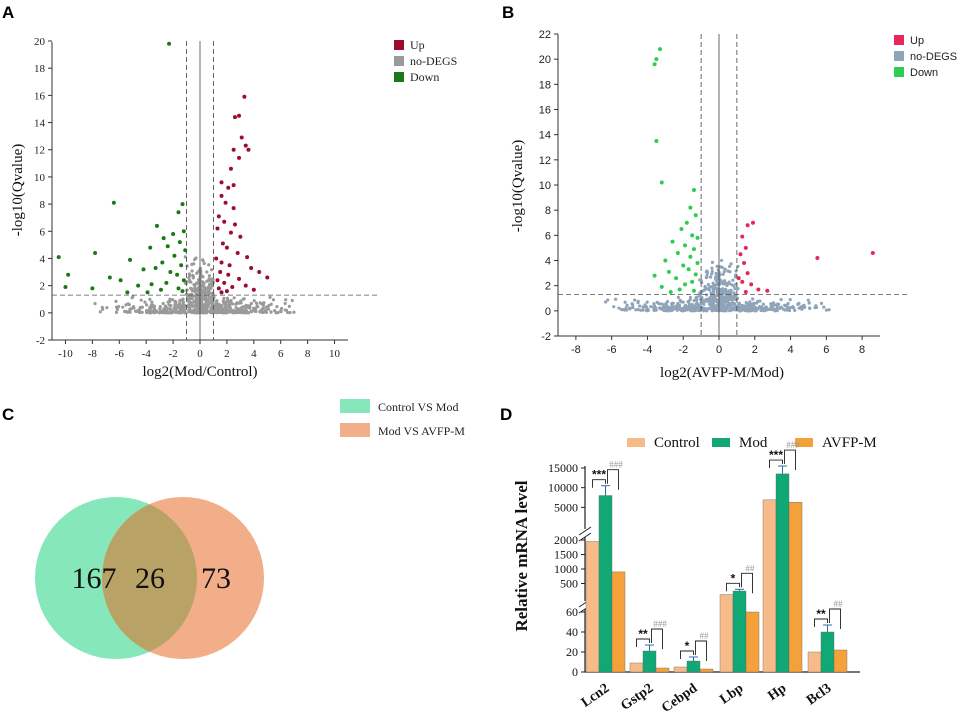  What do you see at coordinates (722, 373) in the screenshot?
I see `b-x-label: log2(AVFP-M/Mod)` at bounding box center [722, 373].